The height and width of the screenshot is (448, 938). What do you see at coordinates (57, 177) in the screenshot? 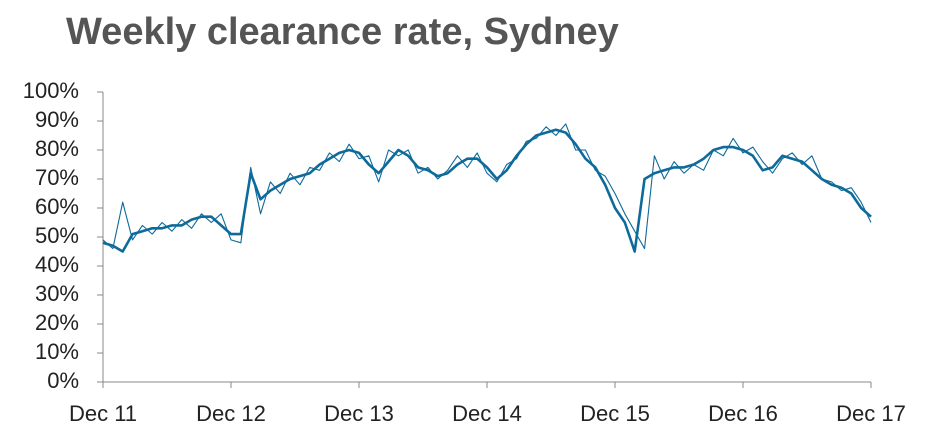
I see `y-tick-label: 70%` at bounding box center [57, 177].